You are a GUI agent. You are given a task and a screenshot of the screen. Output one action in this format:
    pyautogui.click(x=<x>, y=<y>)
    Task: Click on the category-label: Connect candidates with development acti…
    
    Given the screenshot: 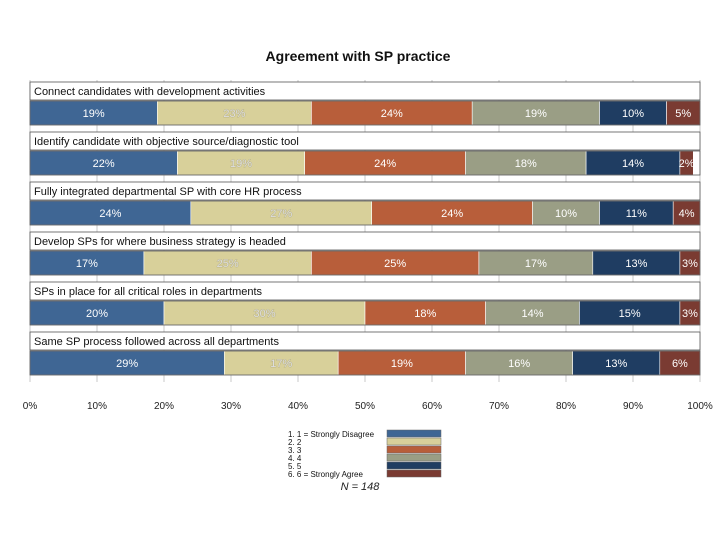 What is the action you would take?
    pyautogui.click(x=150, y=92)
    